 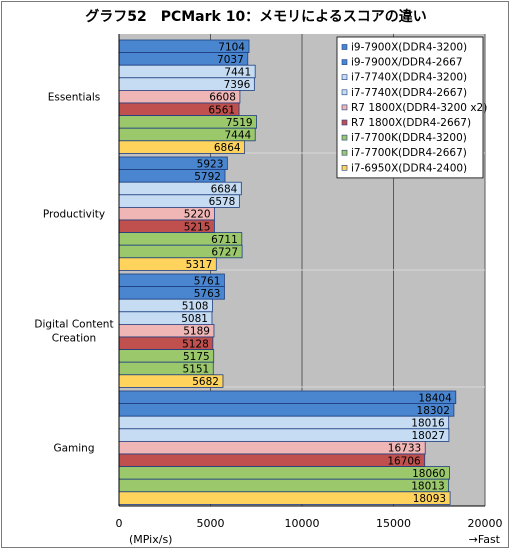 I want to click on data-label: 18013, so click(x=427, y=487).